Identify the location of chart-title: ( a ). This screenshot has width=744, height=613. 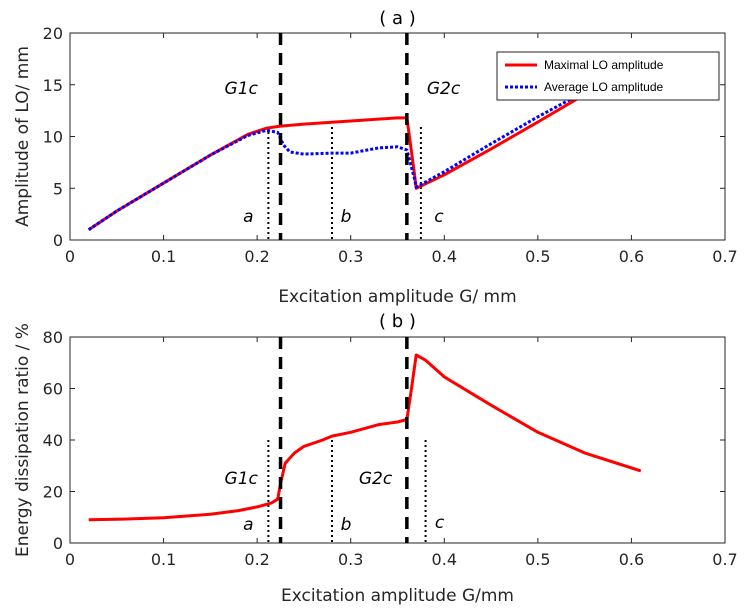
(397, 18).